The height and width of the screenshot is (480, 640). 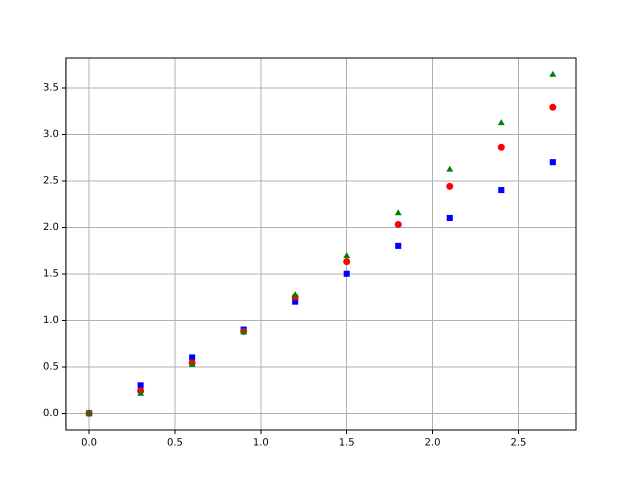 What do you see at coordinates (50, 413) in the screenshot?
I see `y-tick-label: 0.0` at bounding box center [50, 413].